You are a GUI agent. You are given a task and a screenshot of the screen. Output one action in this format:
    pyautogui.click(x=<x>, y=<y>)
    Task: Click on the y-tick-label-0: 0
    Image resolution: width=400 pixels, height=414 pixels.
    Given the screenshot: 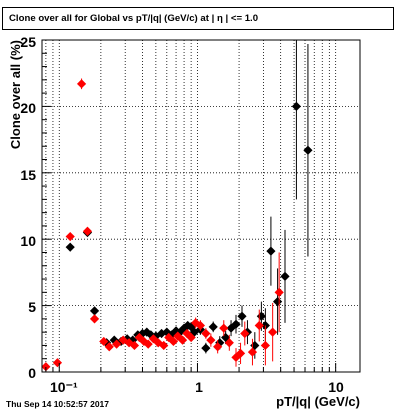 What is the action you would take?
    pyautogui.click(x=32, y=373)
    